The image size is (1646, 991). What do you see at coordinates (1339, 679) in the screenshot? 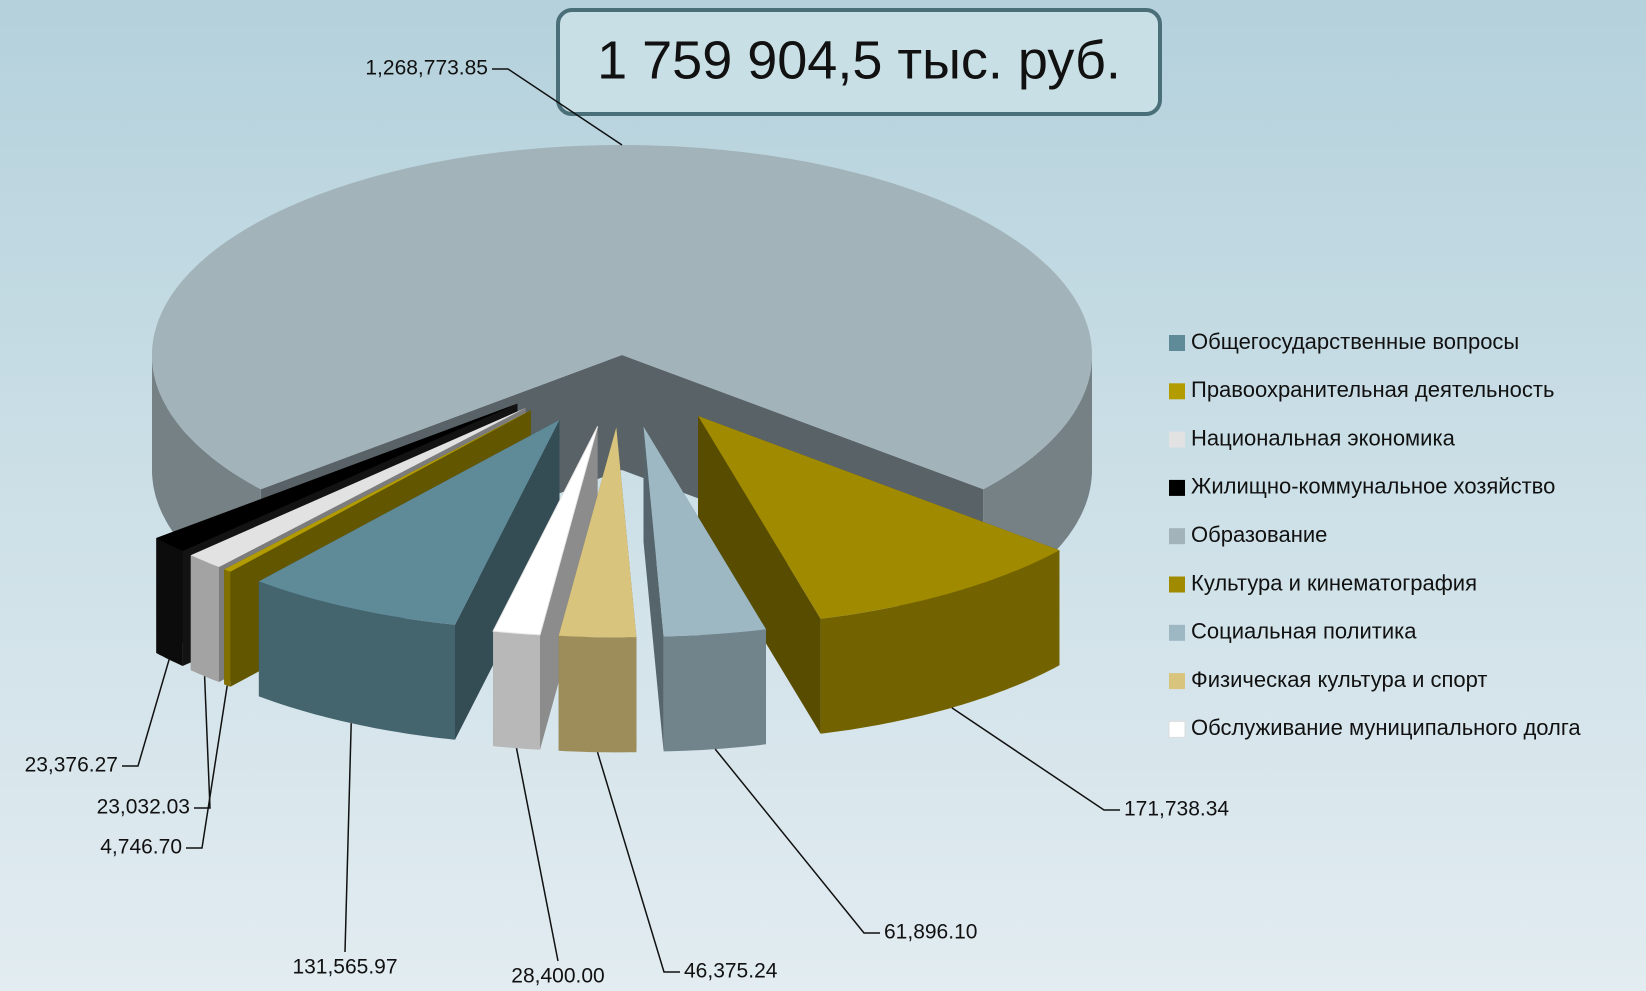
I see `legend-label: Физическая культура и спорт` at bounding box center [1339, 679].